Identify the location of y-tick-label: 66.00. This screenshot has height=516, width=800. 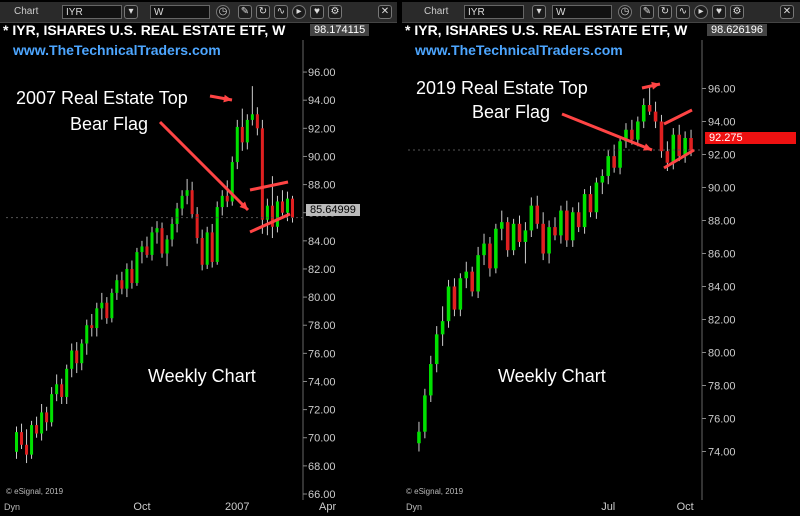
(322, 495).